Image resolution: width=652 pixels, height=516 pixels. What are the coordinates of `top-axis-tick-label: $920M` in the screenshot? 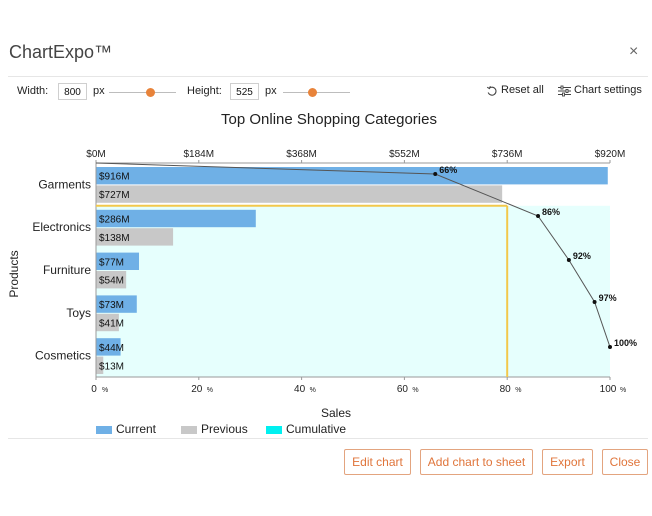 It's located at (610, 154).